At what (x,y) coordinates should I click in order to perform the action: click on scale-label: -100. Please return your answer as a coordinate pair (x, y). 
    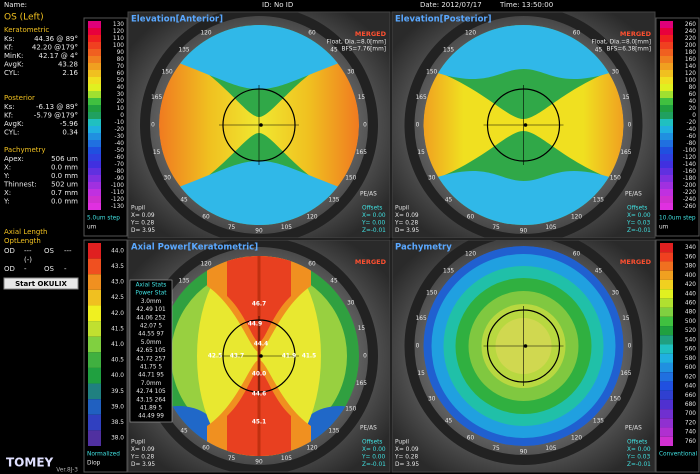
    Looking at the image, I should click on (117, 186).